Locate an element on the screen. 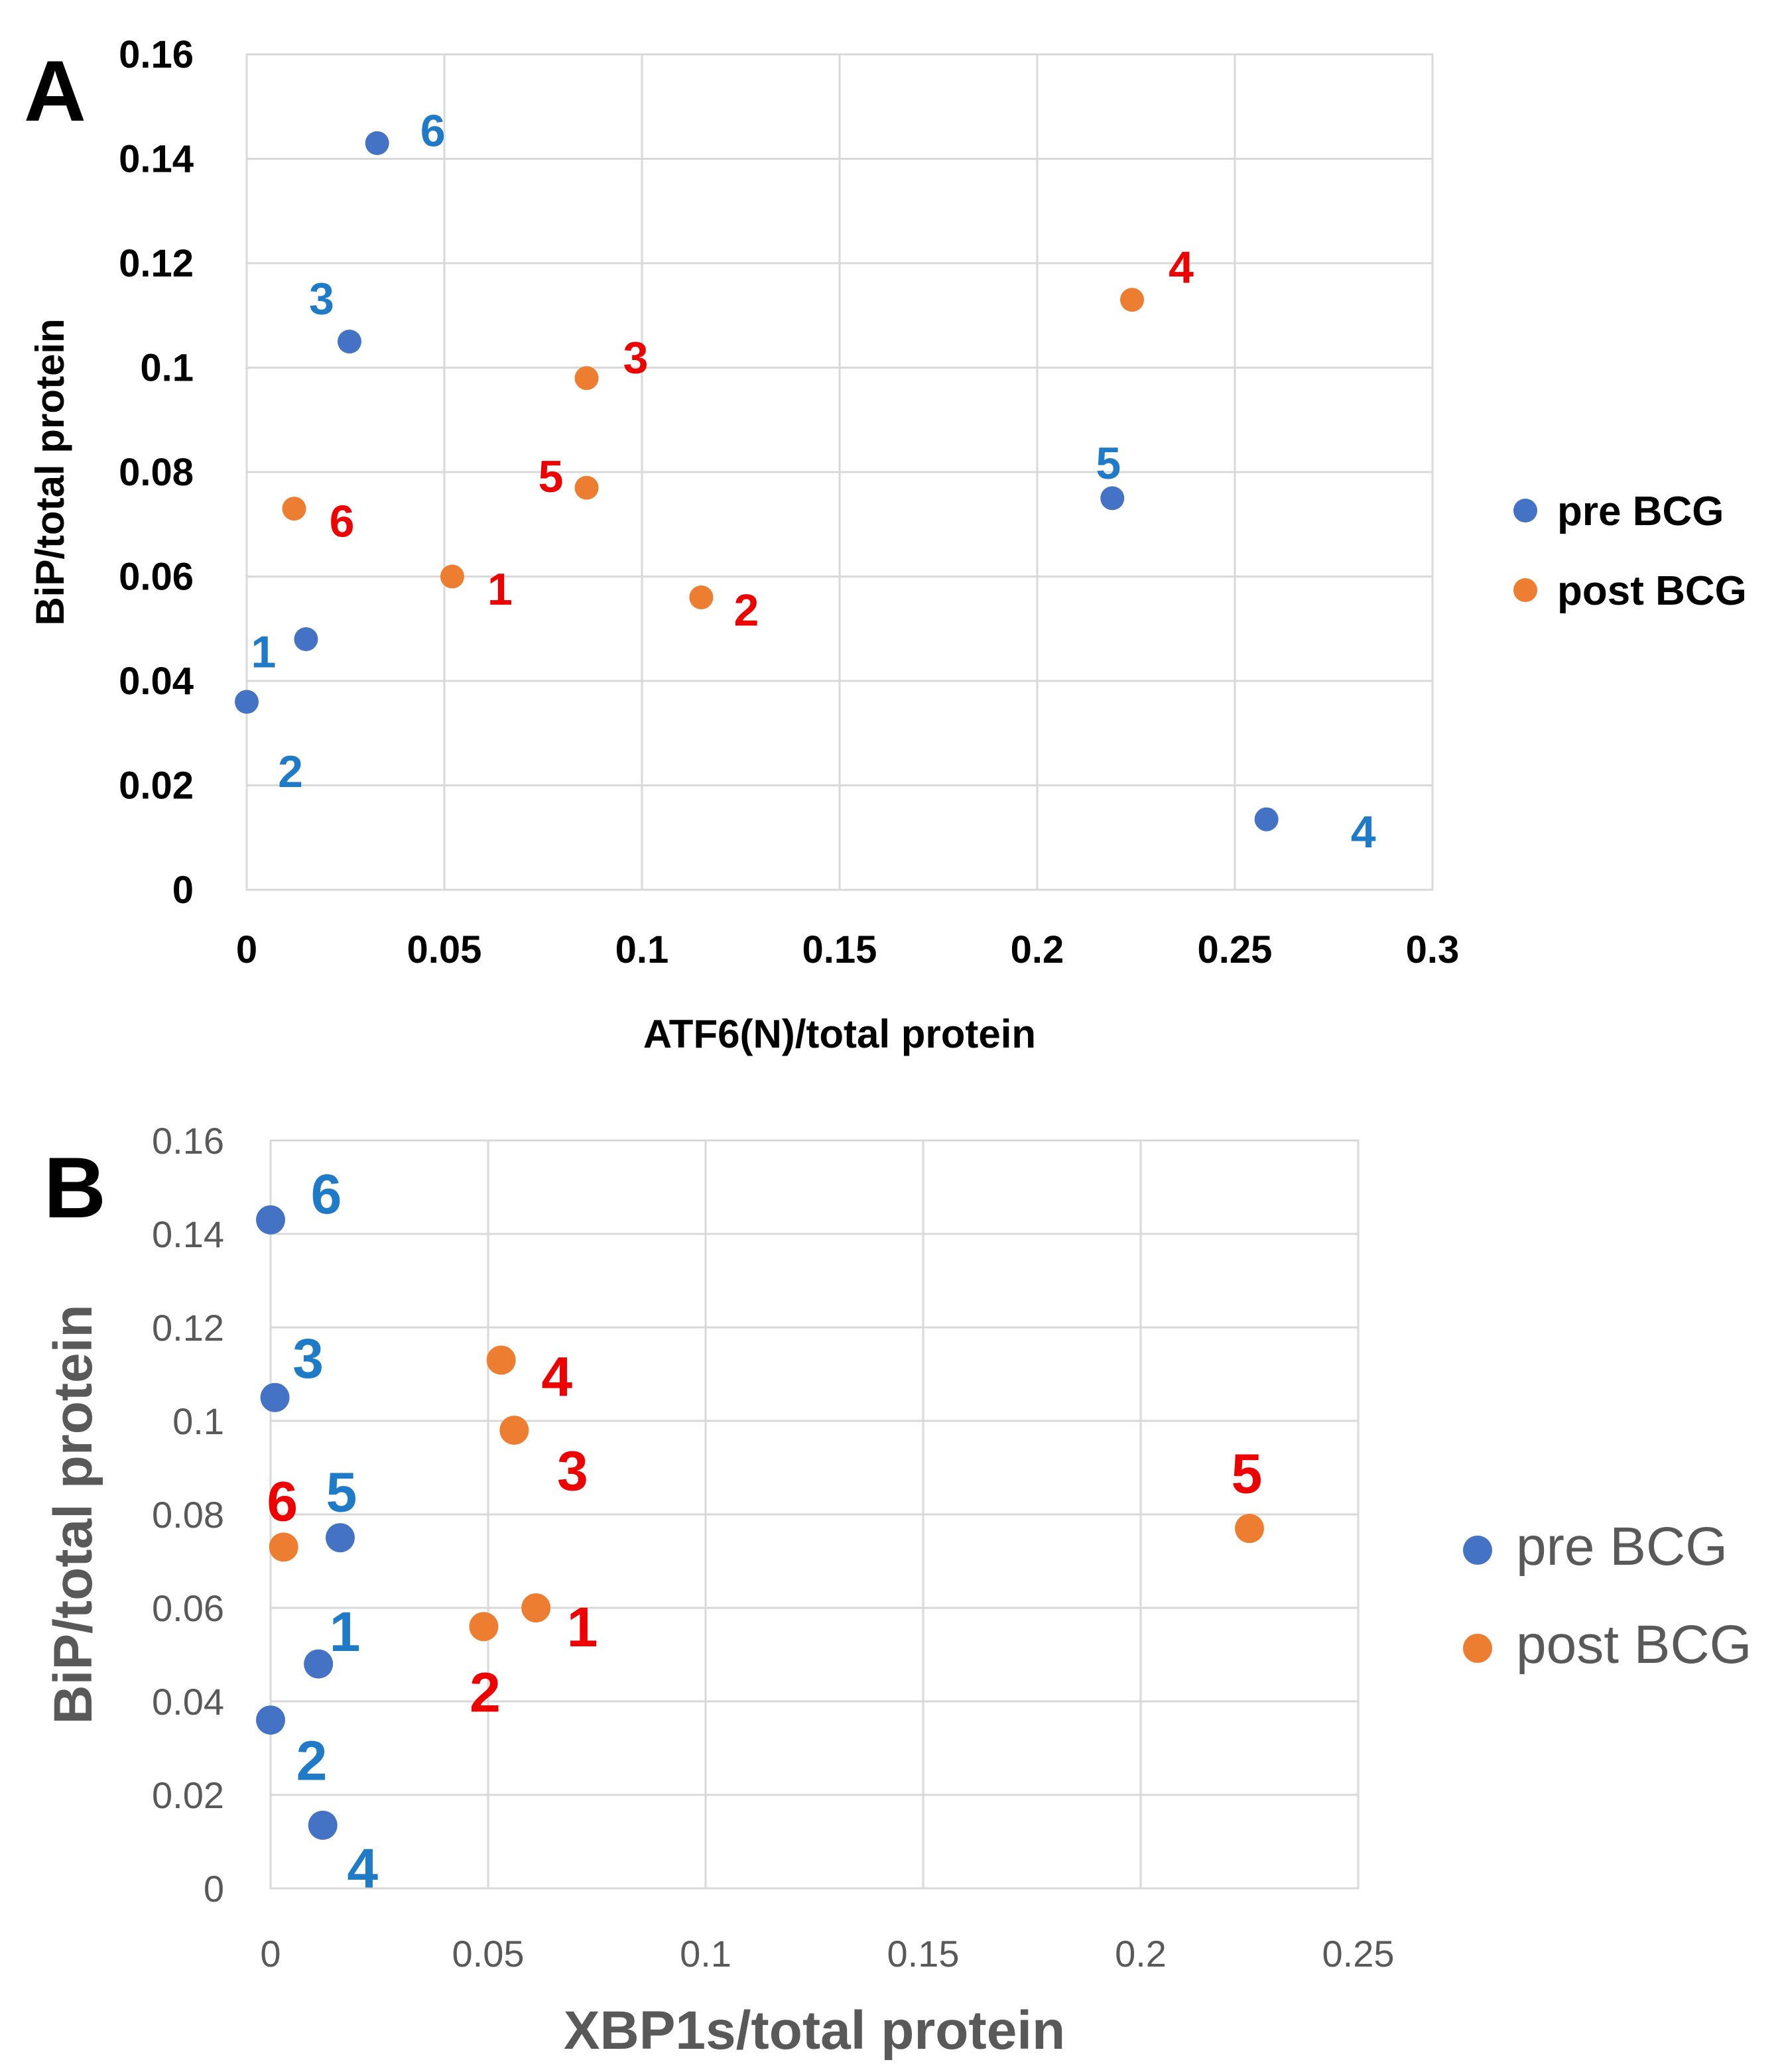  panel-letter: A is located at coordinates (55, 90).